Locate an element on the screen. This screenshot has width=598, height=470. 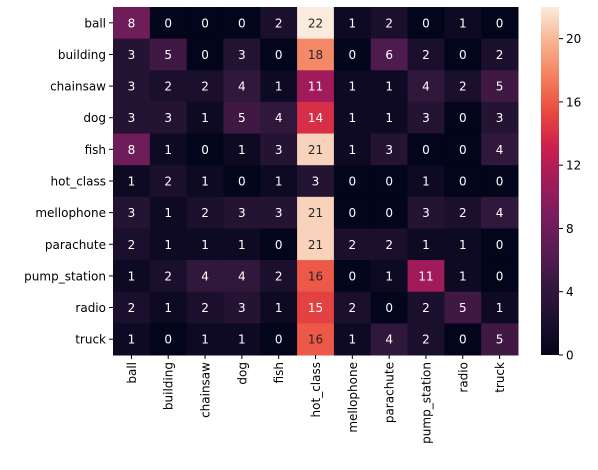
cell-value-label: 18 is located at coordinates (315, 55).